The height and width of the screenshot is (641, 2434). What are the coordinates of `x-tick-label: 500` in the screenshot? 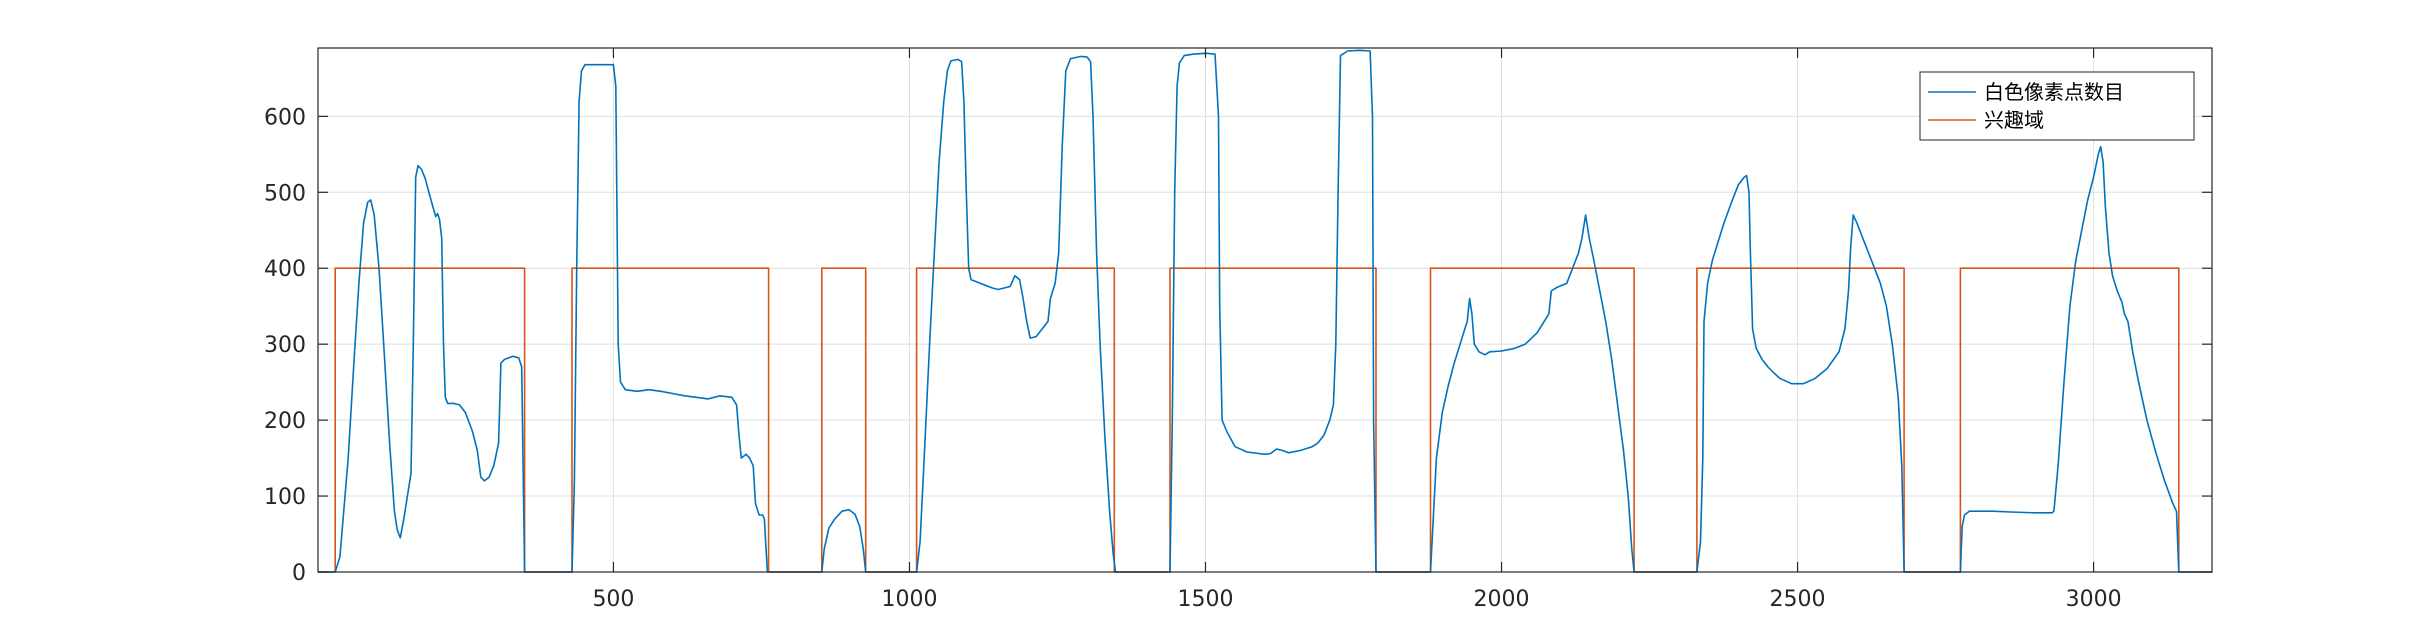 It's located at (613, 599).